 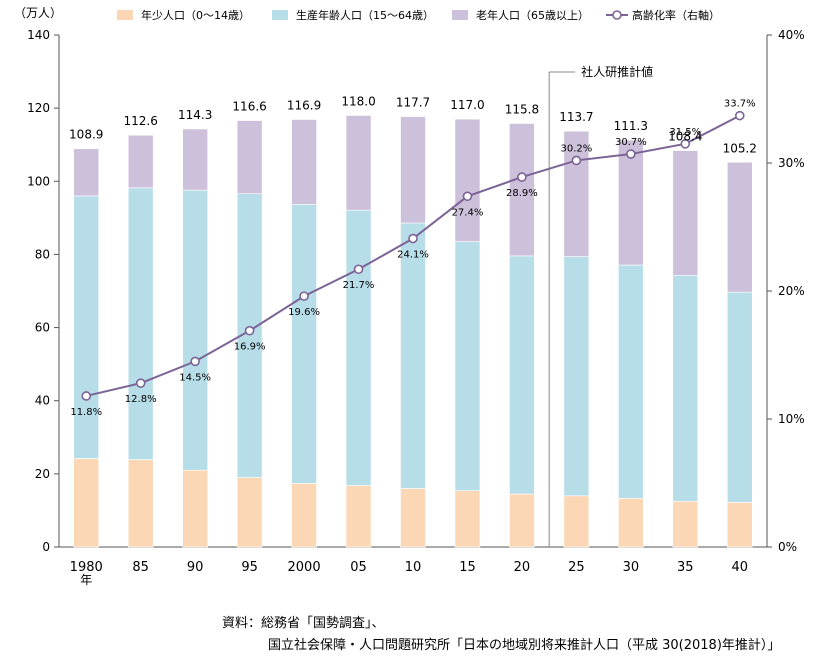 What do you see at coordinates (195, 115) in the screenshot?
I see `bar-total-label: 114.3` at bounding box center [195, 115].